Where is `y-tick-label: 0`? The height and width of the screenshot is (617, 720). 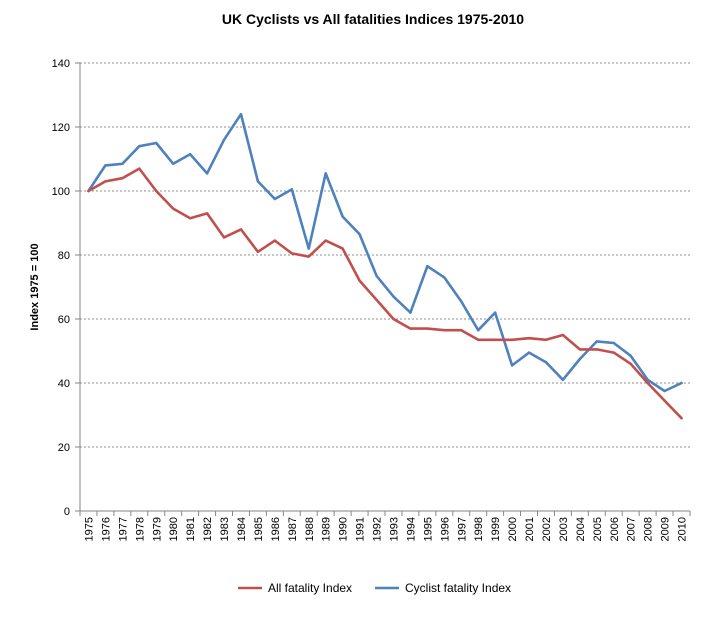
y-tick-label: 0 is located at coordinates (67, 512).